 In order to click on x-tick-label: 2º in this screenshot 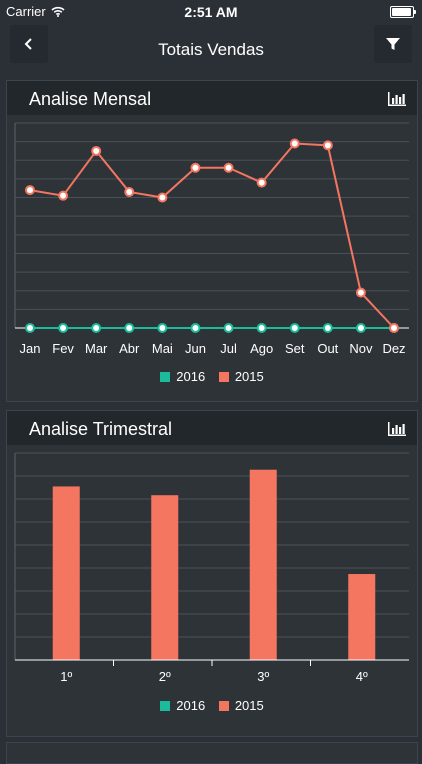, I will do `click(165, 676)`.